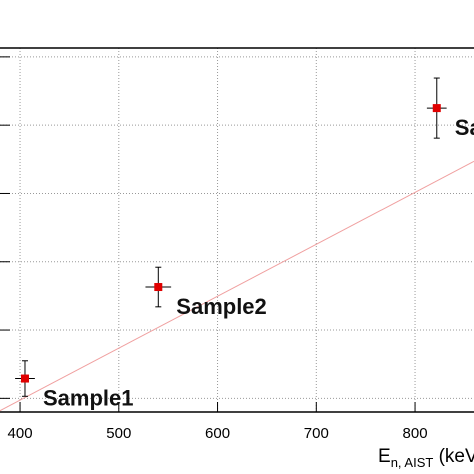 The image size is (474, 474). I want to click on x-axis-label: En, AIST (keV), so click(426, 458).